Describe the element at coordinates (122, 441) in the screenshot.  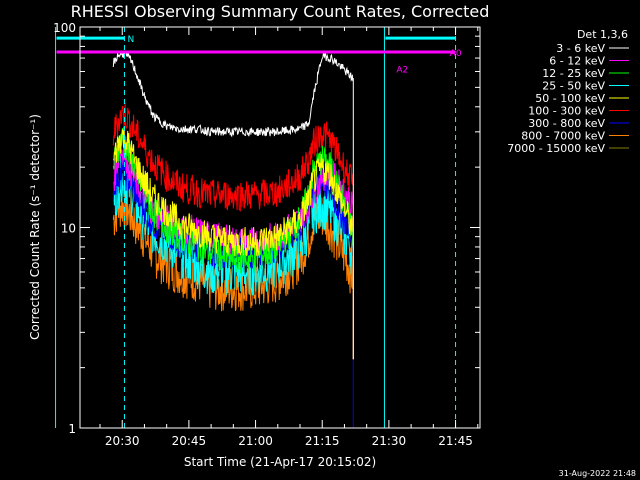
I see `x-tick-label: 20:30` at that location.